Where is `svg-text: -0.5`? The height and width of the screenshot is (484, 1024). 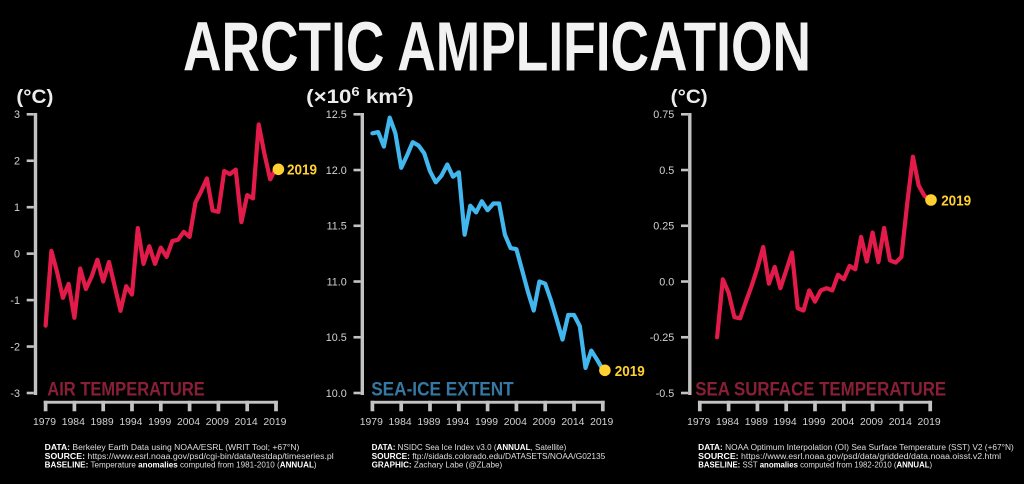 svg-text: -0.5 is located at coordinates (665, 394).